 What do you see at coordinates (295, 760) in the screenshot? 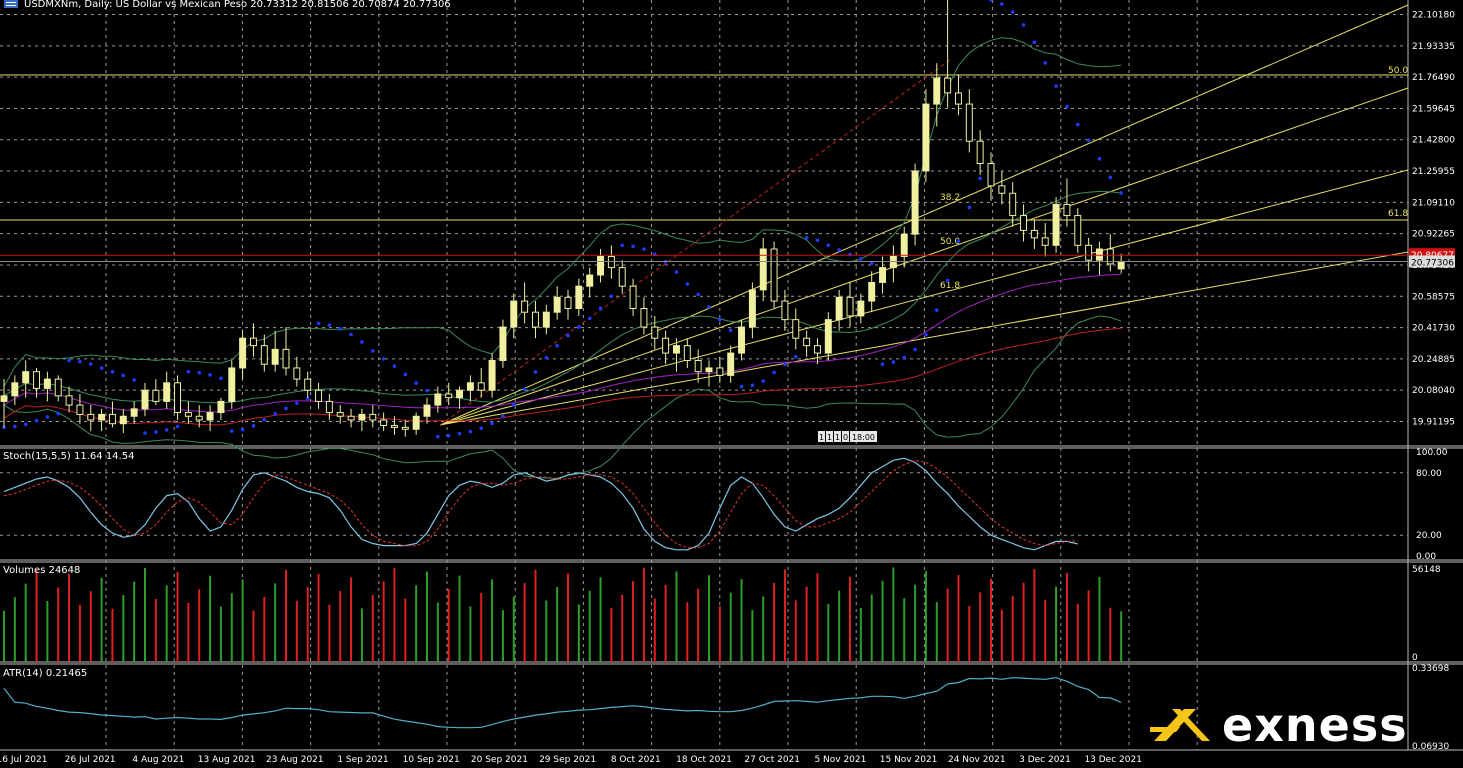
I see `time-tick-label: 23 Aug 2021` at bounding box center [295, 760].